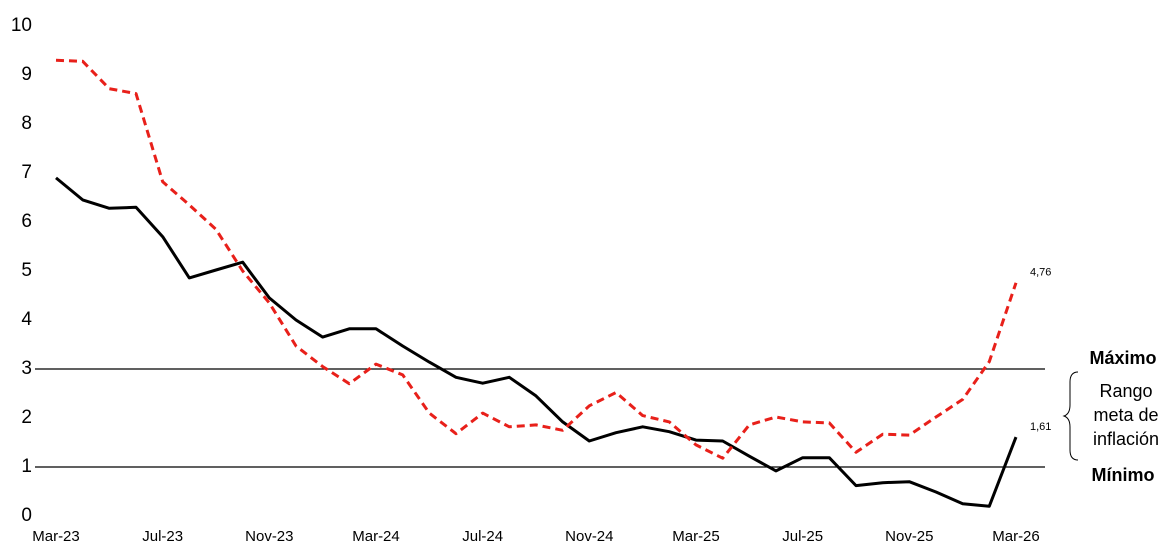 This screenshot has width=1168, height=547. Describe the element at coordinates (26, 466) in the screenshot. I see `y-tick-label: 1` at that location.